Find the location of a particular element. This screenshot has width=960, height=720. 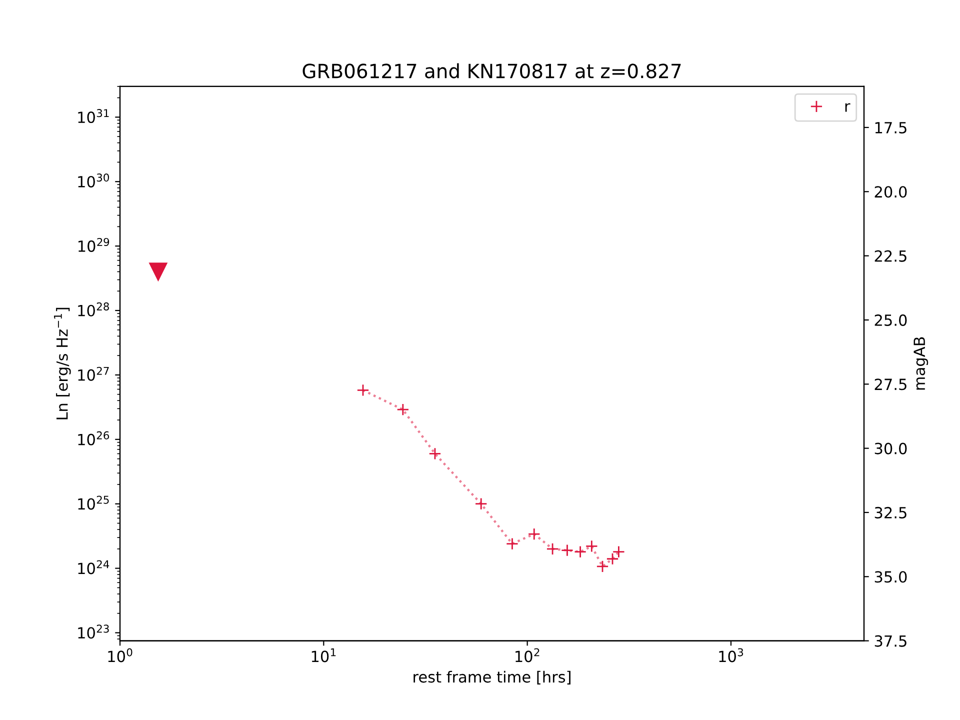

y-tick-label: 10$^{29}$ is located at coordinates (94, 245).